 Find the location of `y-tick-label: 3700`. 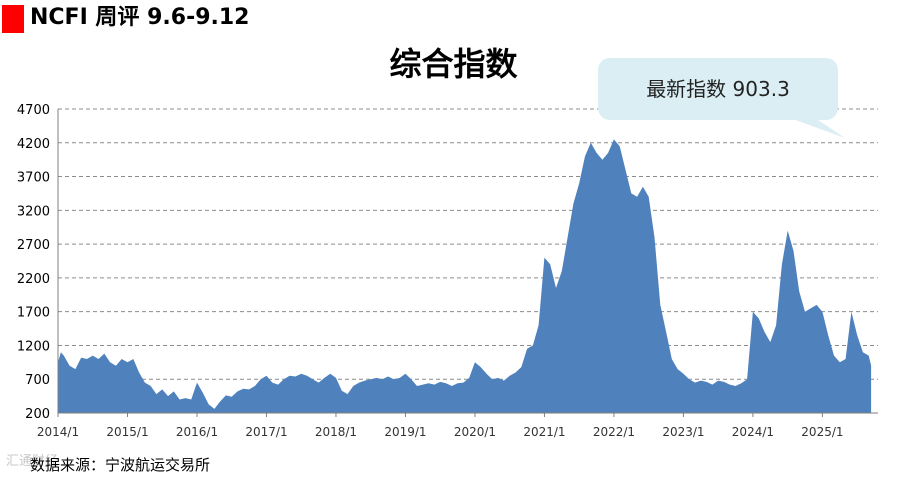

y-tick-label: 3700 is located at coordinates (33, 178).